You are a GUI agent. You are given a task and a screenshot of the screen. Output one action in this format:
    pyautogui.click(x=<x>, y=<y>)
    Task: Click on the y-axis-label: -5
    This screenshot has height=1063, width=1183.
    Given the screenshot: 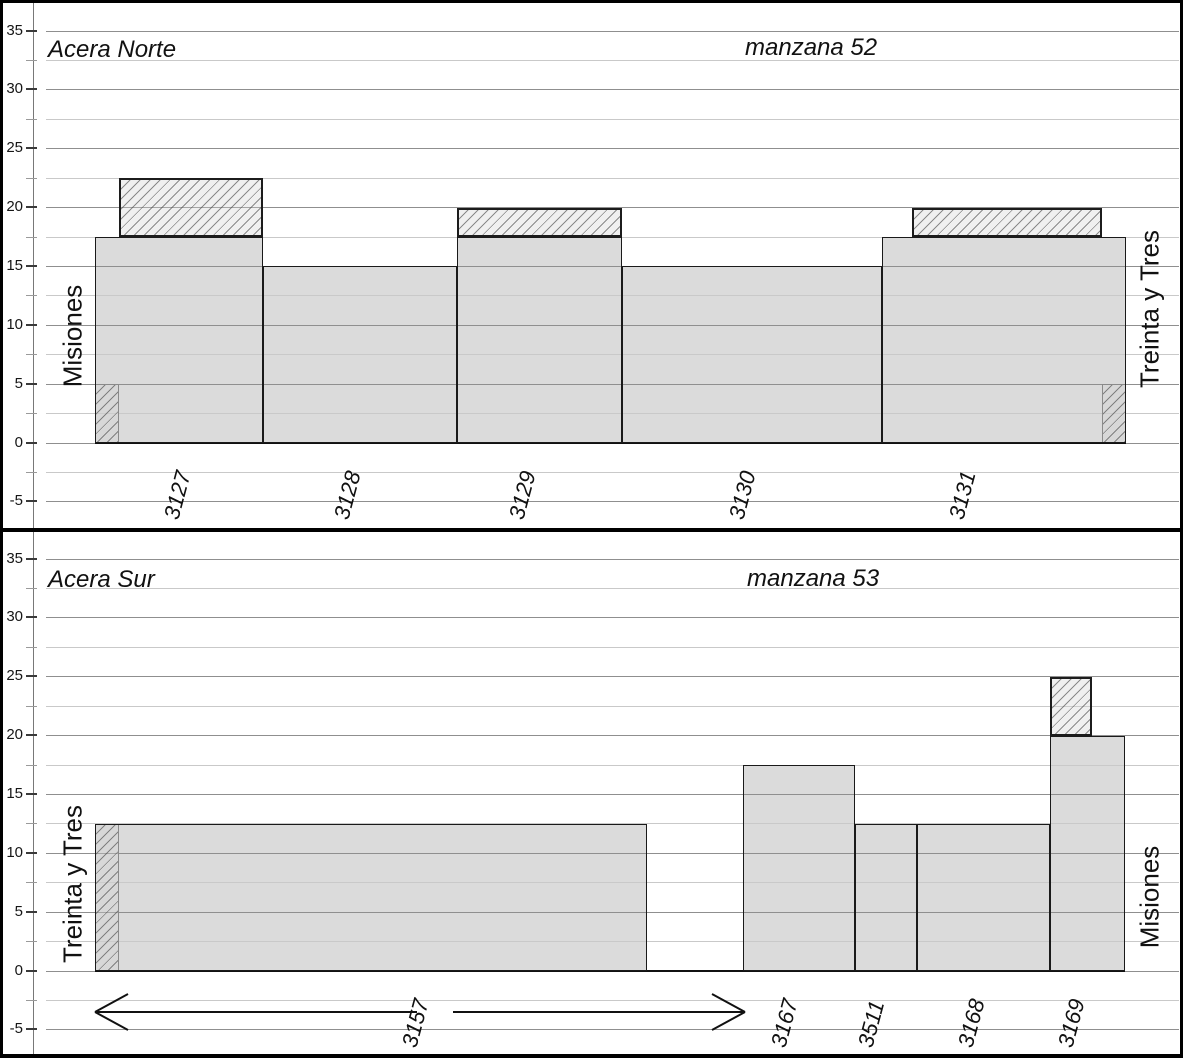 What is the action you would take?
    pyautogui.click(x=16, y=500)
    